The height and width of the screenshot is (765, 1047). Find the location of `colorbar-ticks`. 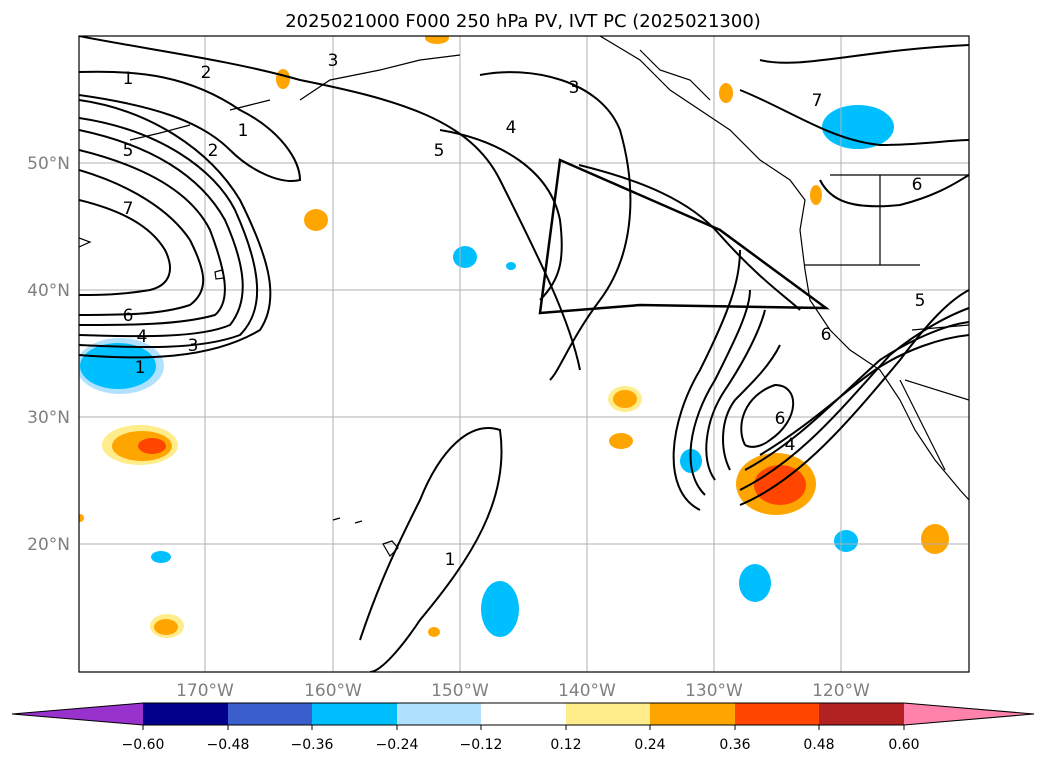

colorbar-ticks is located at coordinates (523, 727).